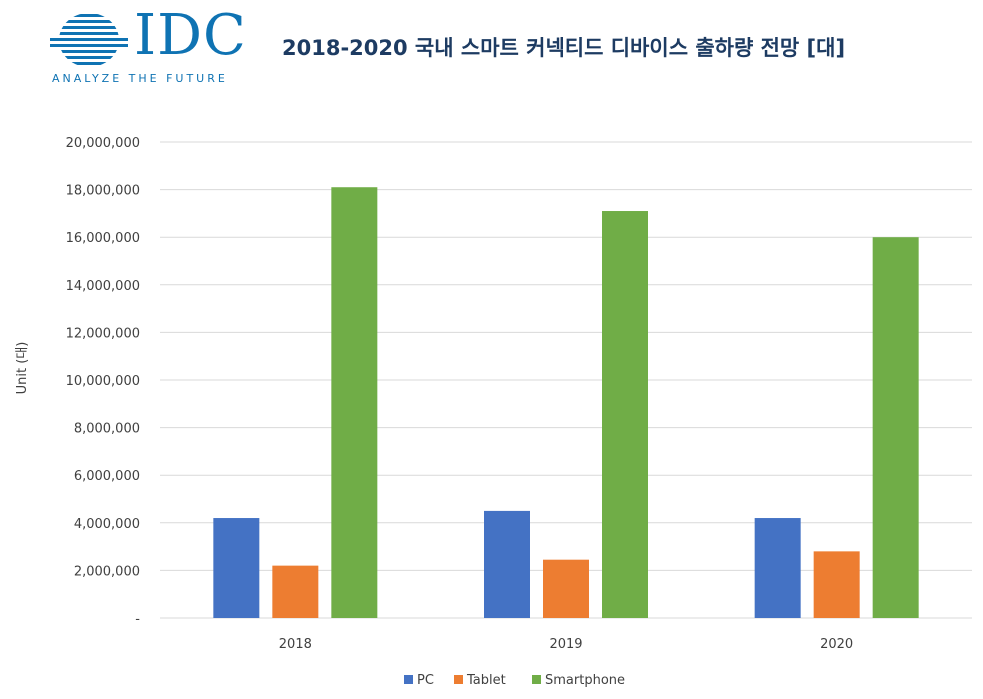 Image resolution: width=983 pixels, height=699 pixels. I want to click on bar-smartphone-2020, so click(895, 427).